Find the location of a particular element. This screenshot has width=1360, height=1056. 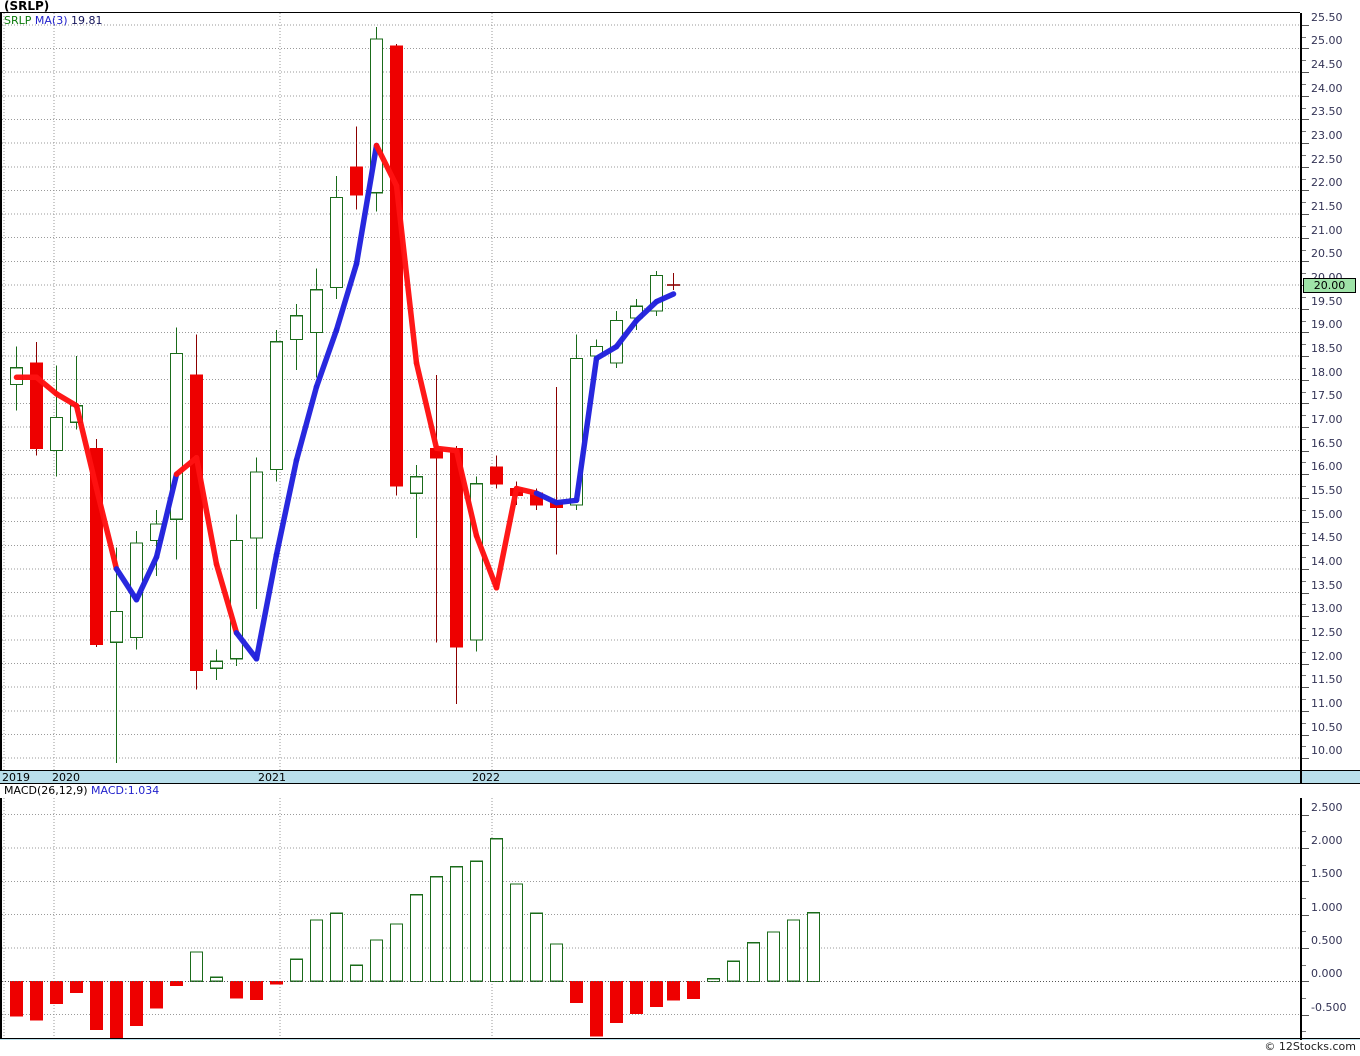

tick-label: 12.50 is located at coordinates (1327, 632).